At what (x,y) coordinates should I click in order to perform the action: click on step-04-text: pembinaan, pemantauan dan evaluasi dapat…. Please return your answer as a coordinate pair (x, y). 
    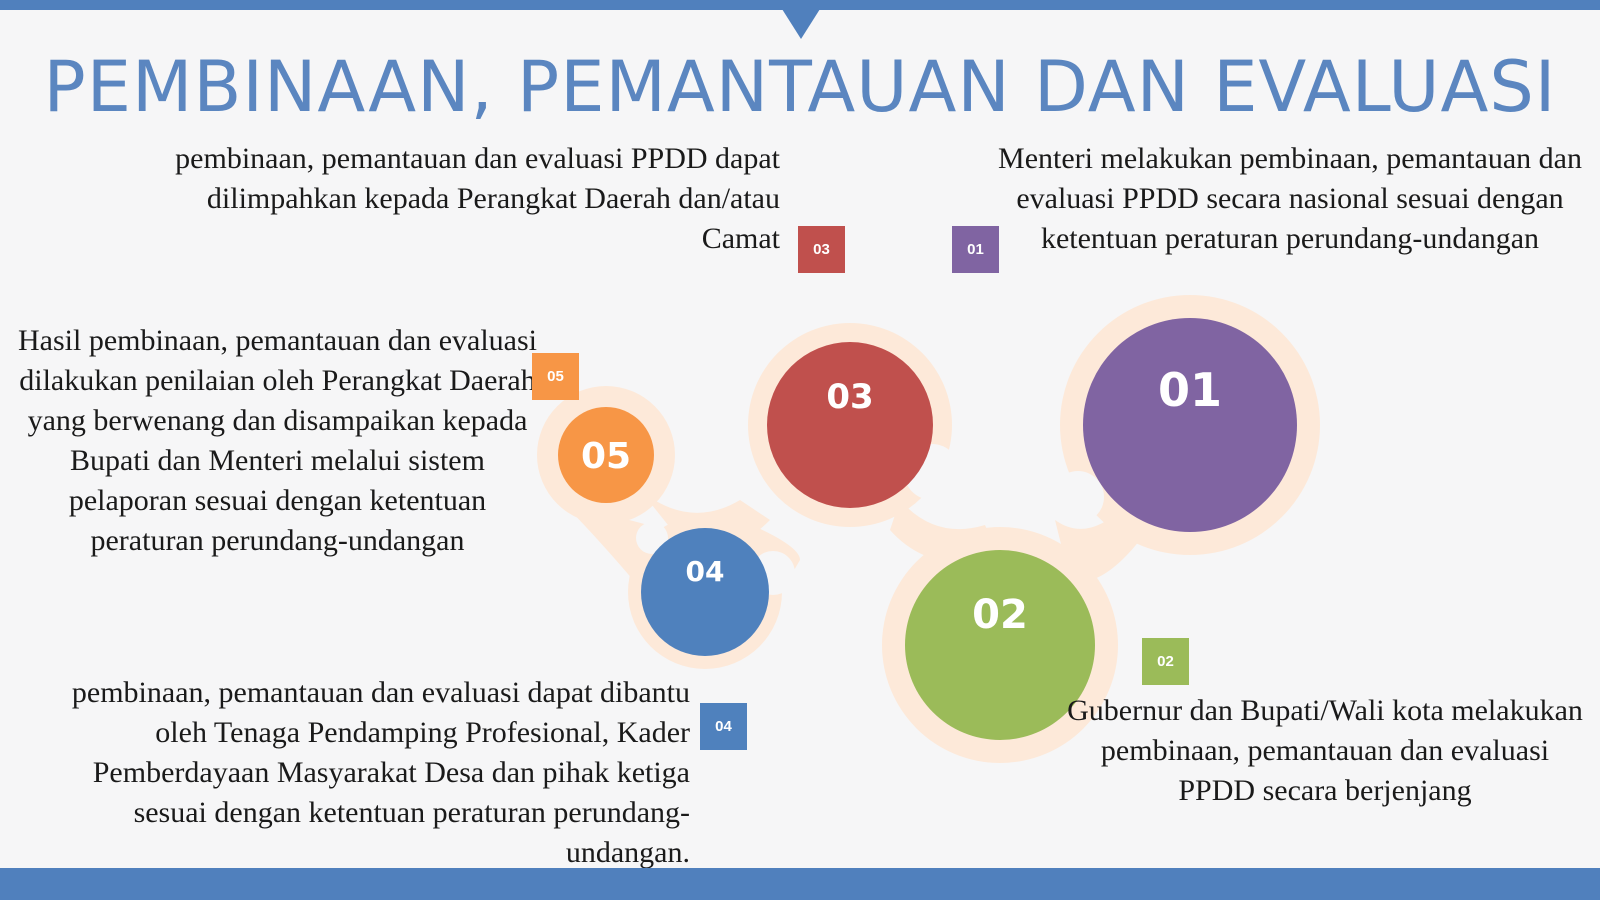
    Looking at the image, I should click on (380, 772).